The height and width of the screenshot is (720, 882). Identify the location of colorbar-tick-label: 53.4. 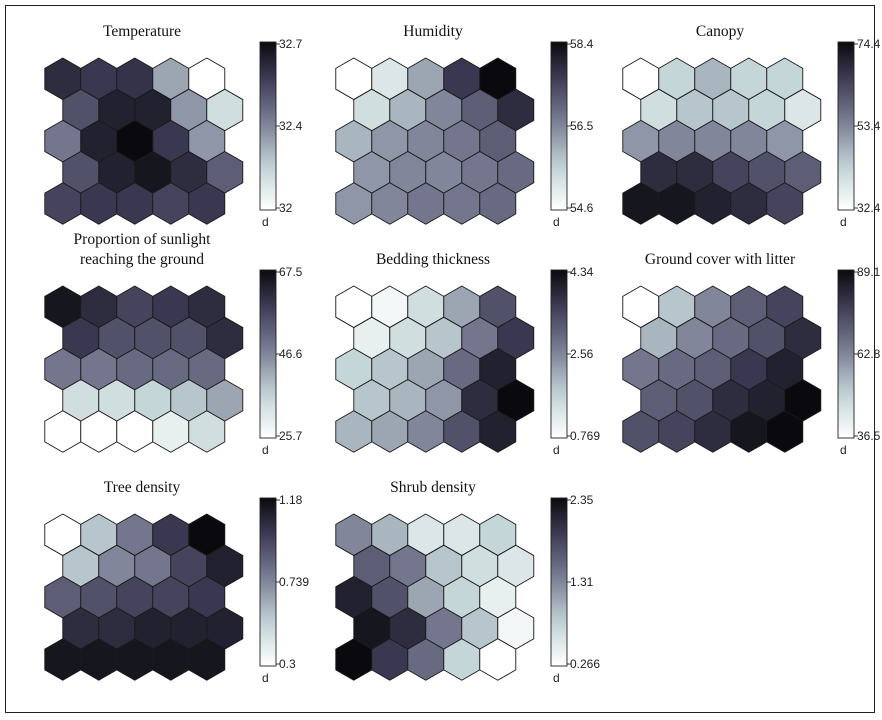
(869, 126).